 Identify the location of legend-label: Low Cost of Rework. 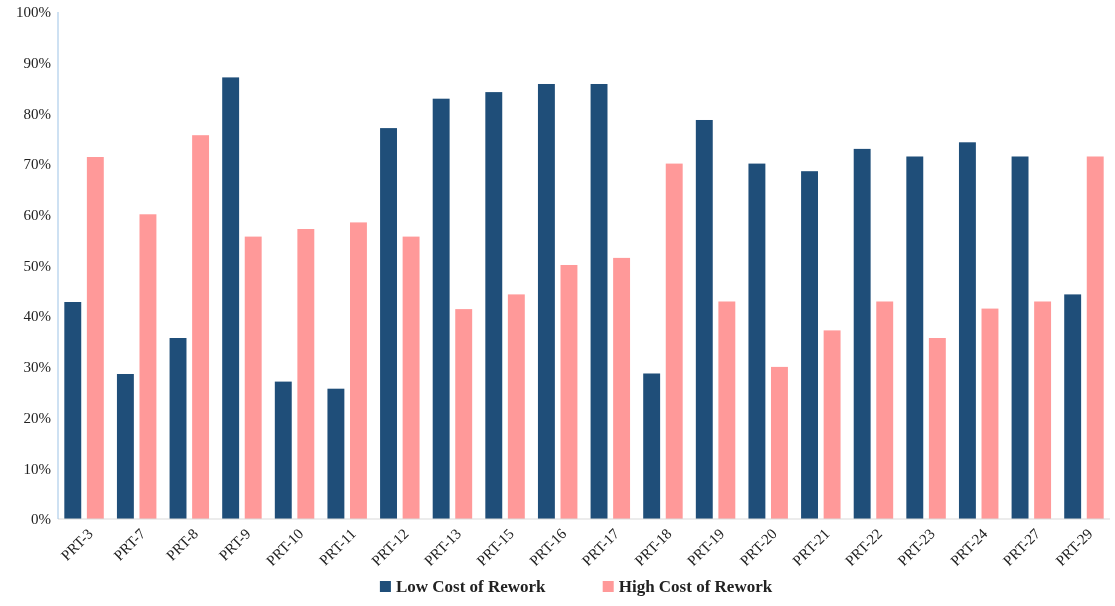
(471, 586).